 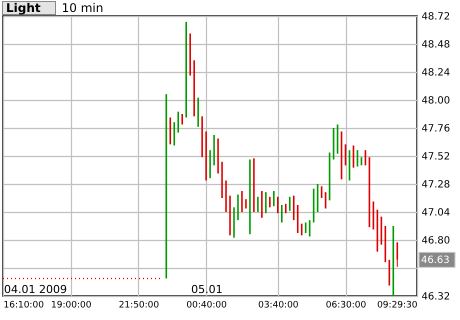 I want to click on y-tick-label: 47.76, so click(x=436, y=129).